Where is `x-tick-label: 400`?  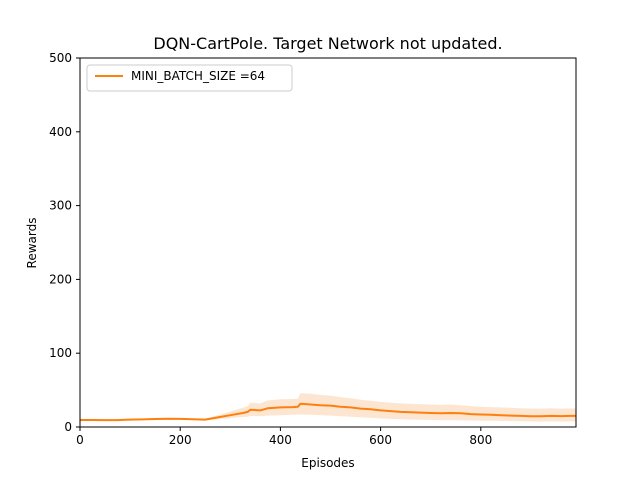
x-tick-label: 400 is located at coordinates (280, 440).